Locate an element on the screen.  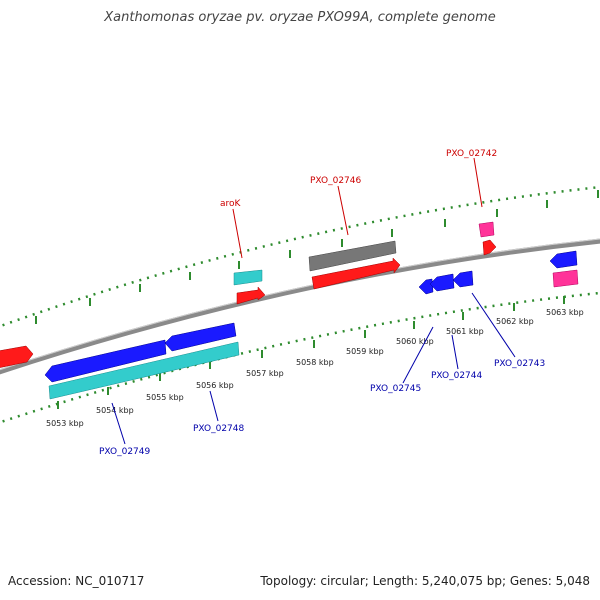
cds-aroK-arrow is located at coordinates (251, 295).